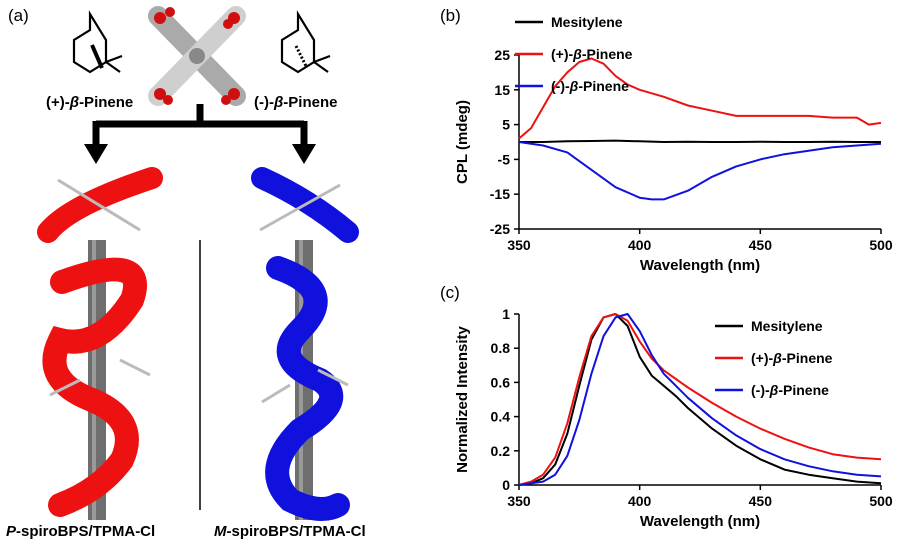  What do you see at coordinates (296, 102) in the screenshot?
I see `minus-pinene-label: (-)-β-Pinene` at bounding box center [296, 102].